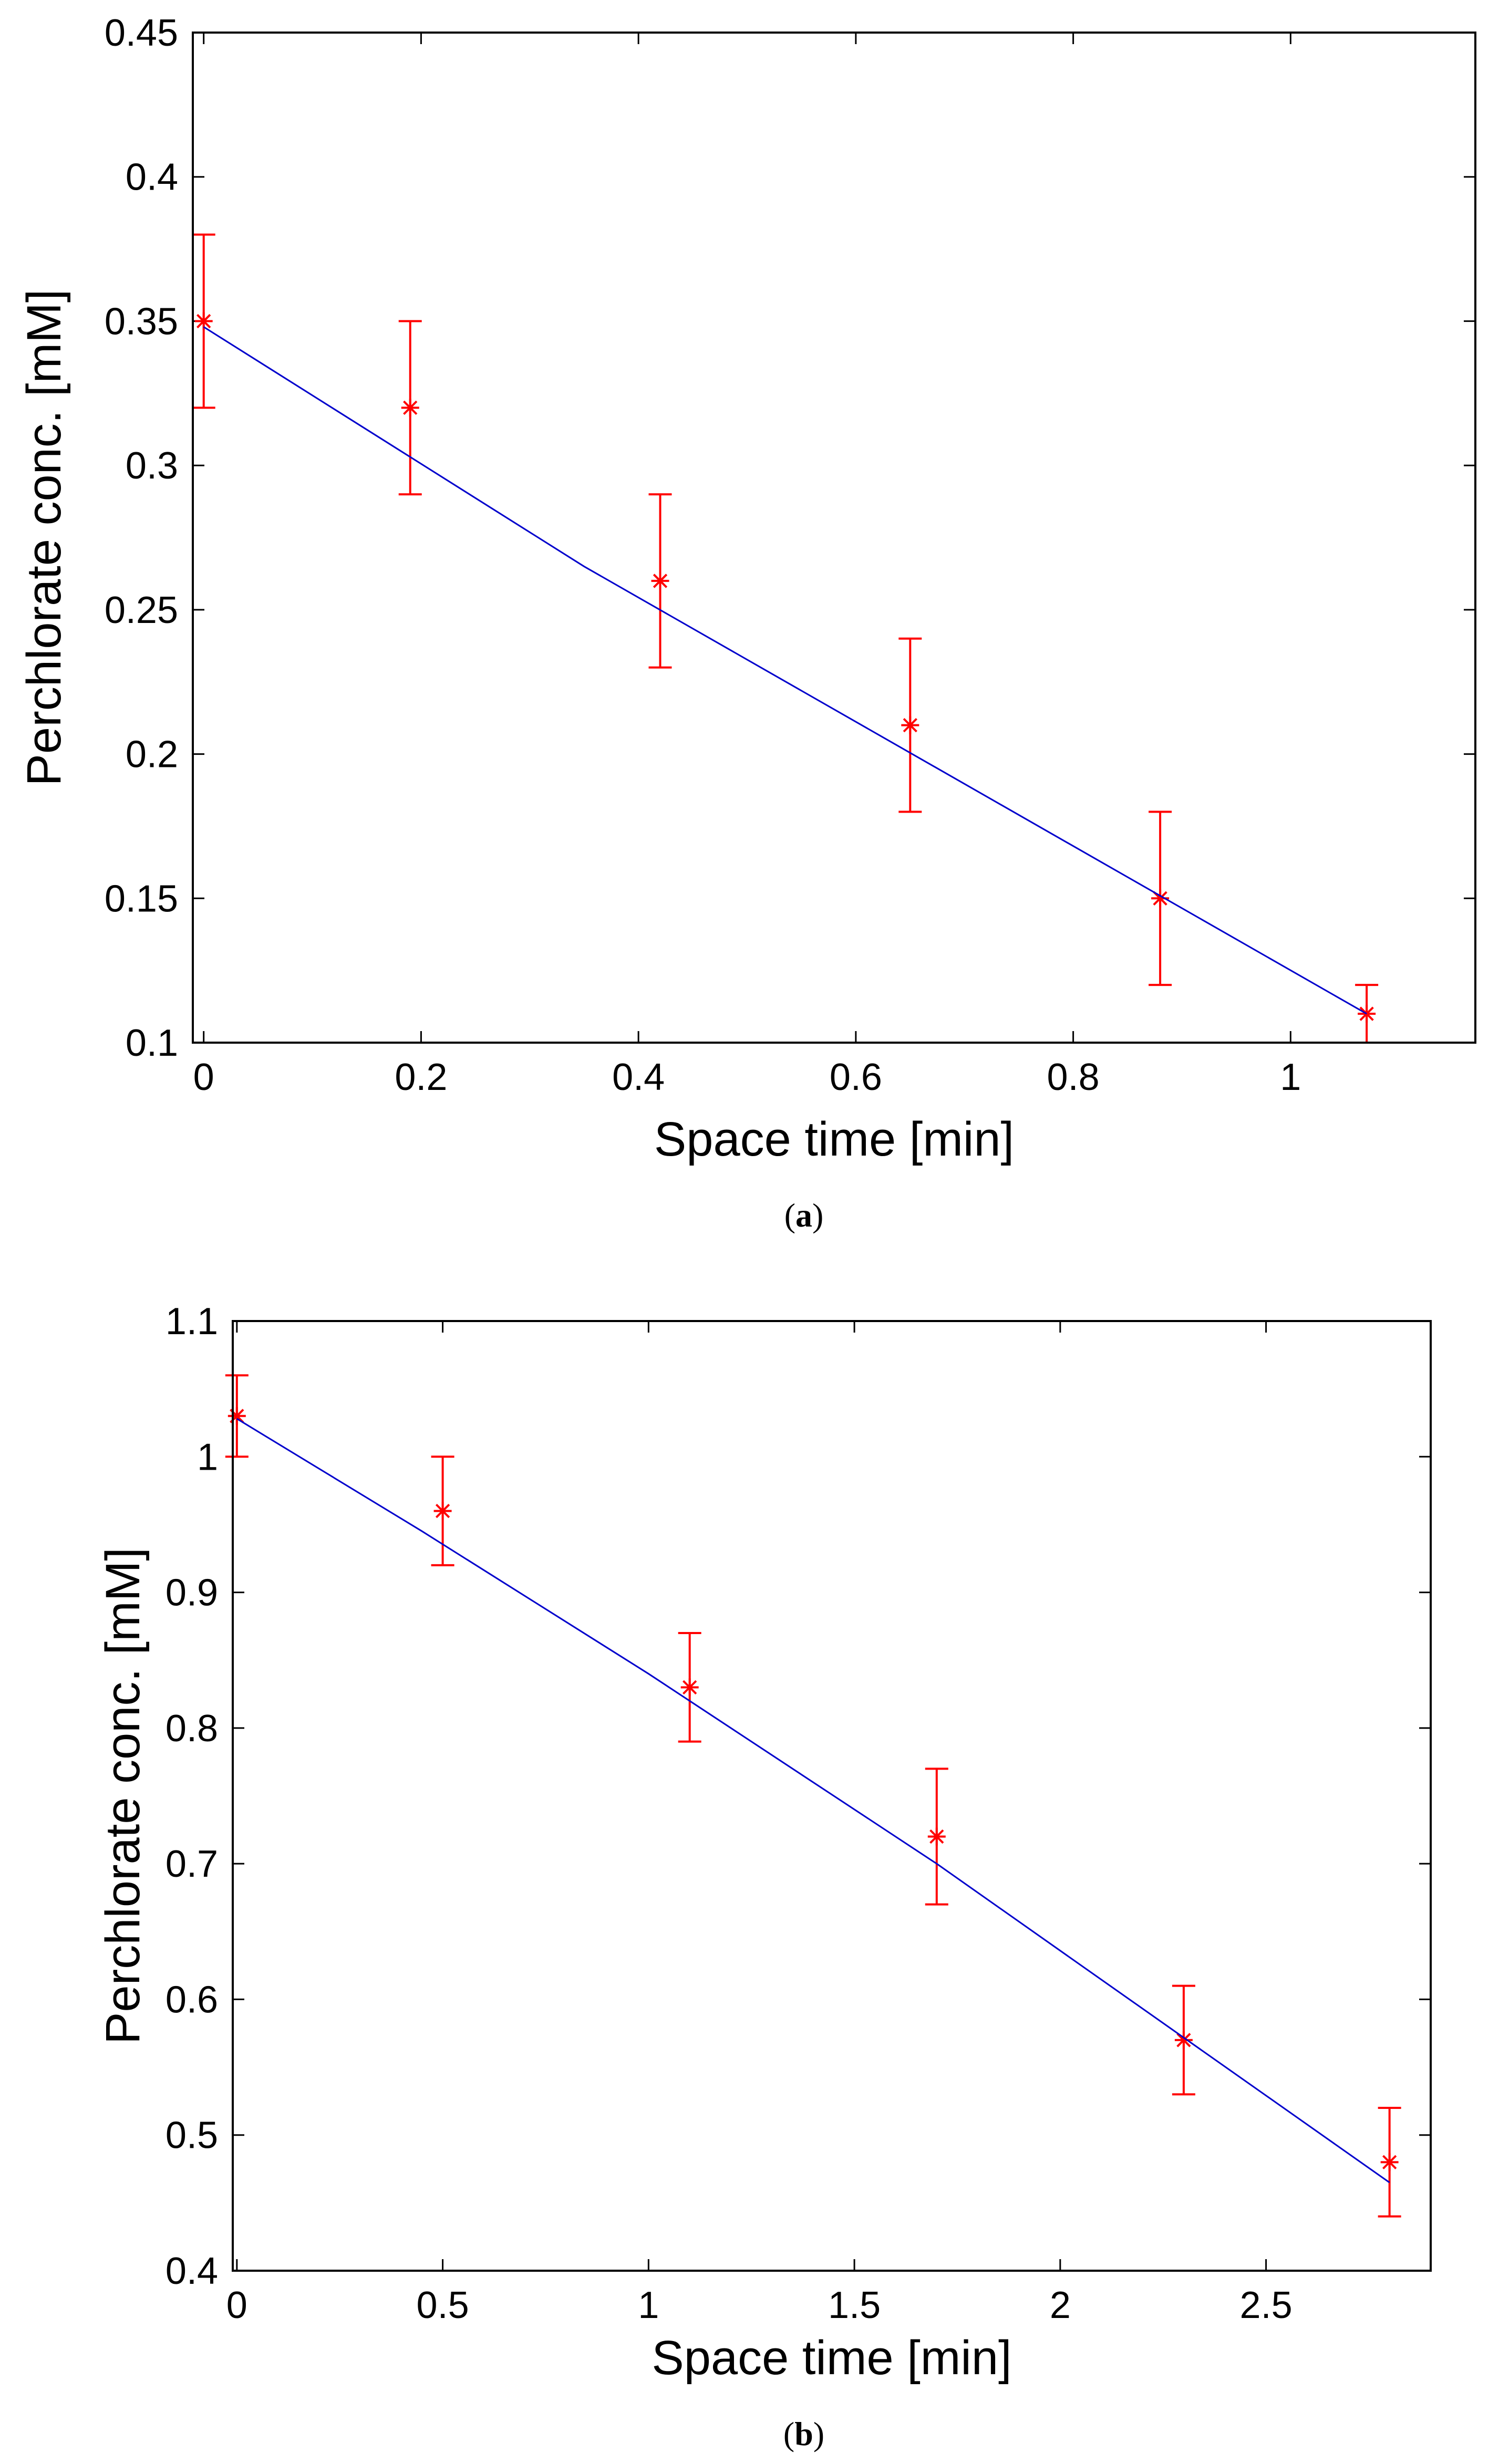  What do you see at coordinates (207, 1457) in the screenshot?
I see `panel-b-y-tick-label: 1` at bounding box center [207, 1457].